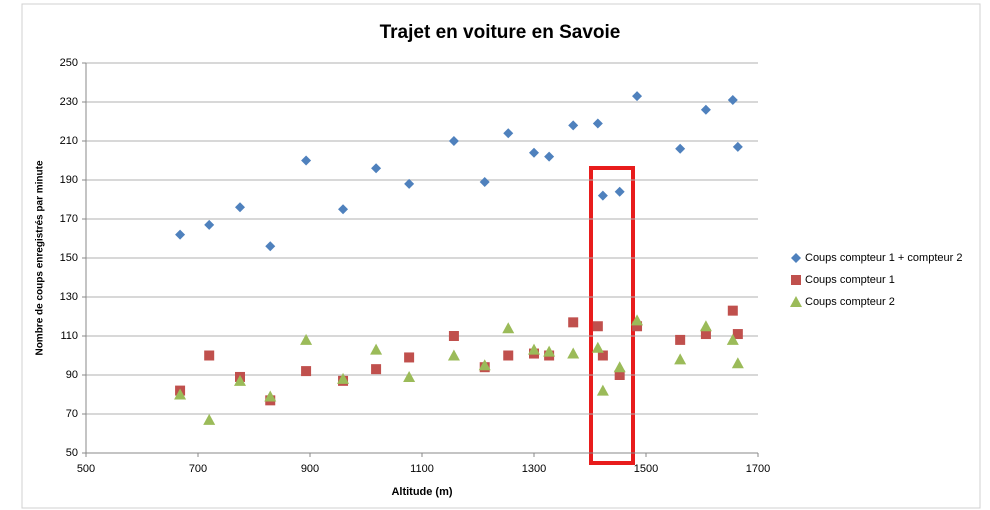  Describe the element at coordinates (310, 469) in the screenshot. I see `x-tick-label: 900` at that location.